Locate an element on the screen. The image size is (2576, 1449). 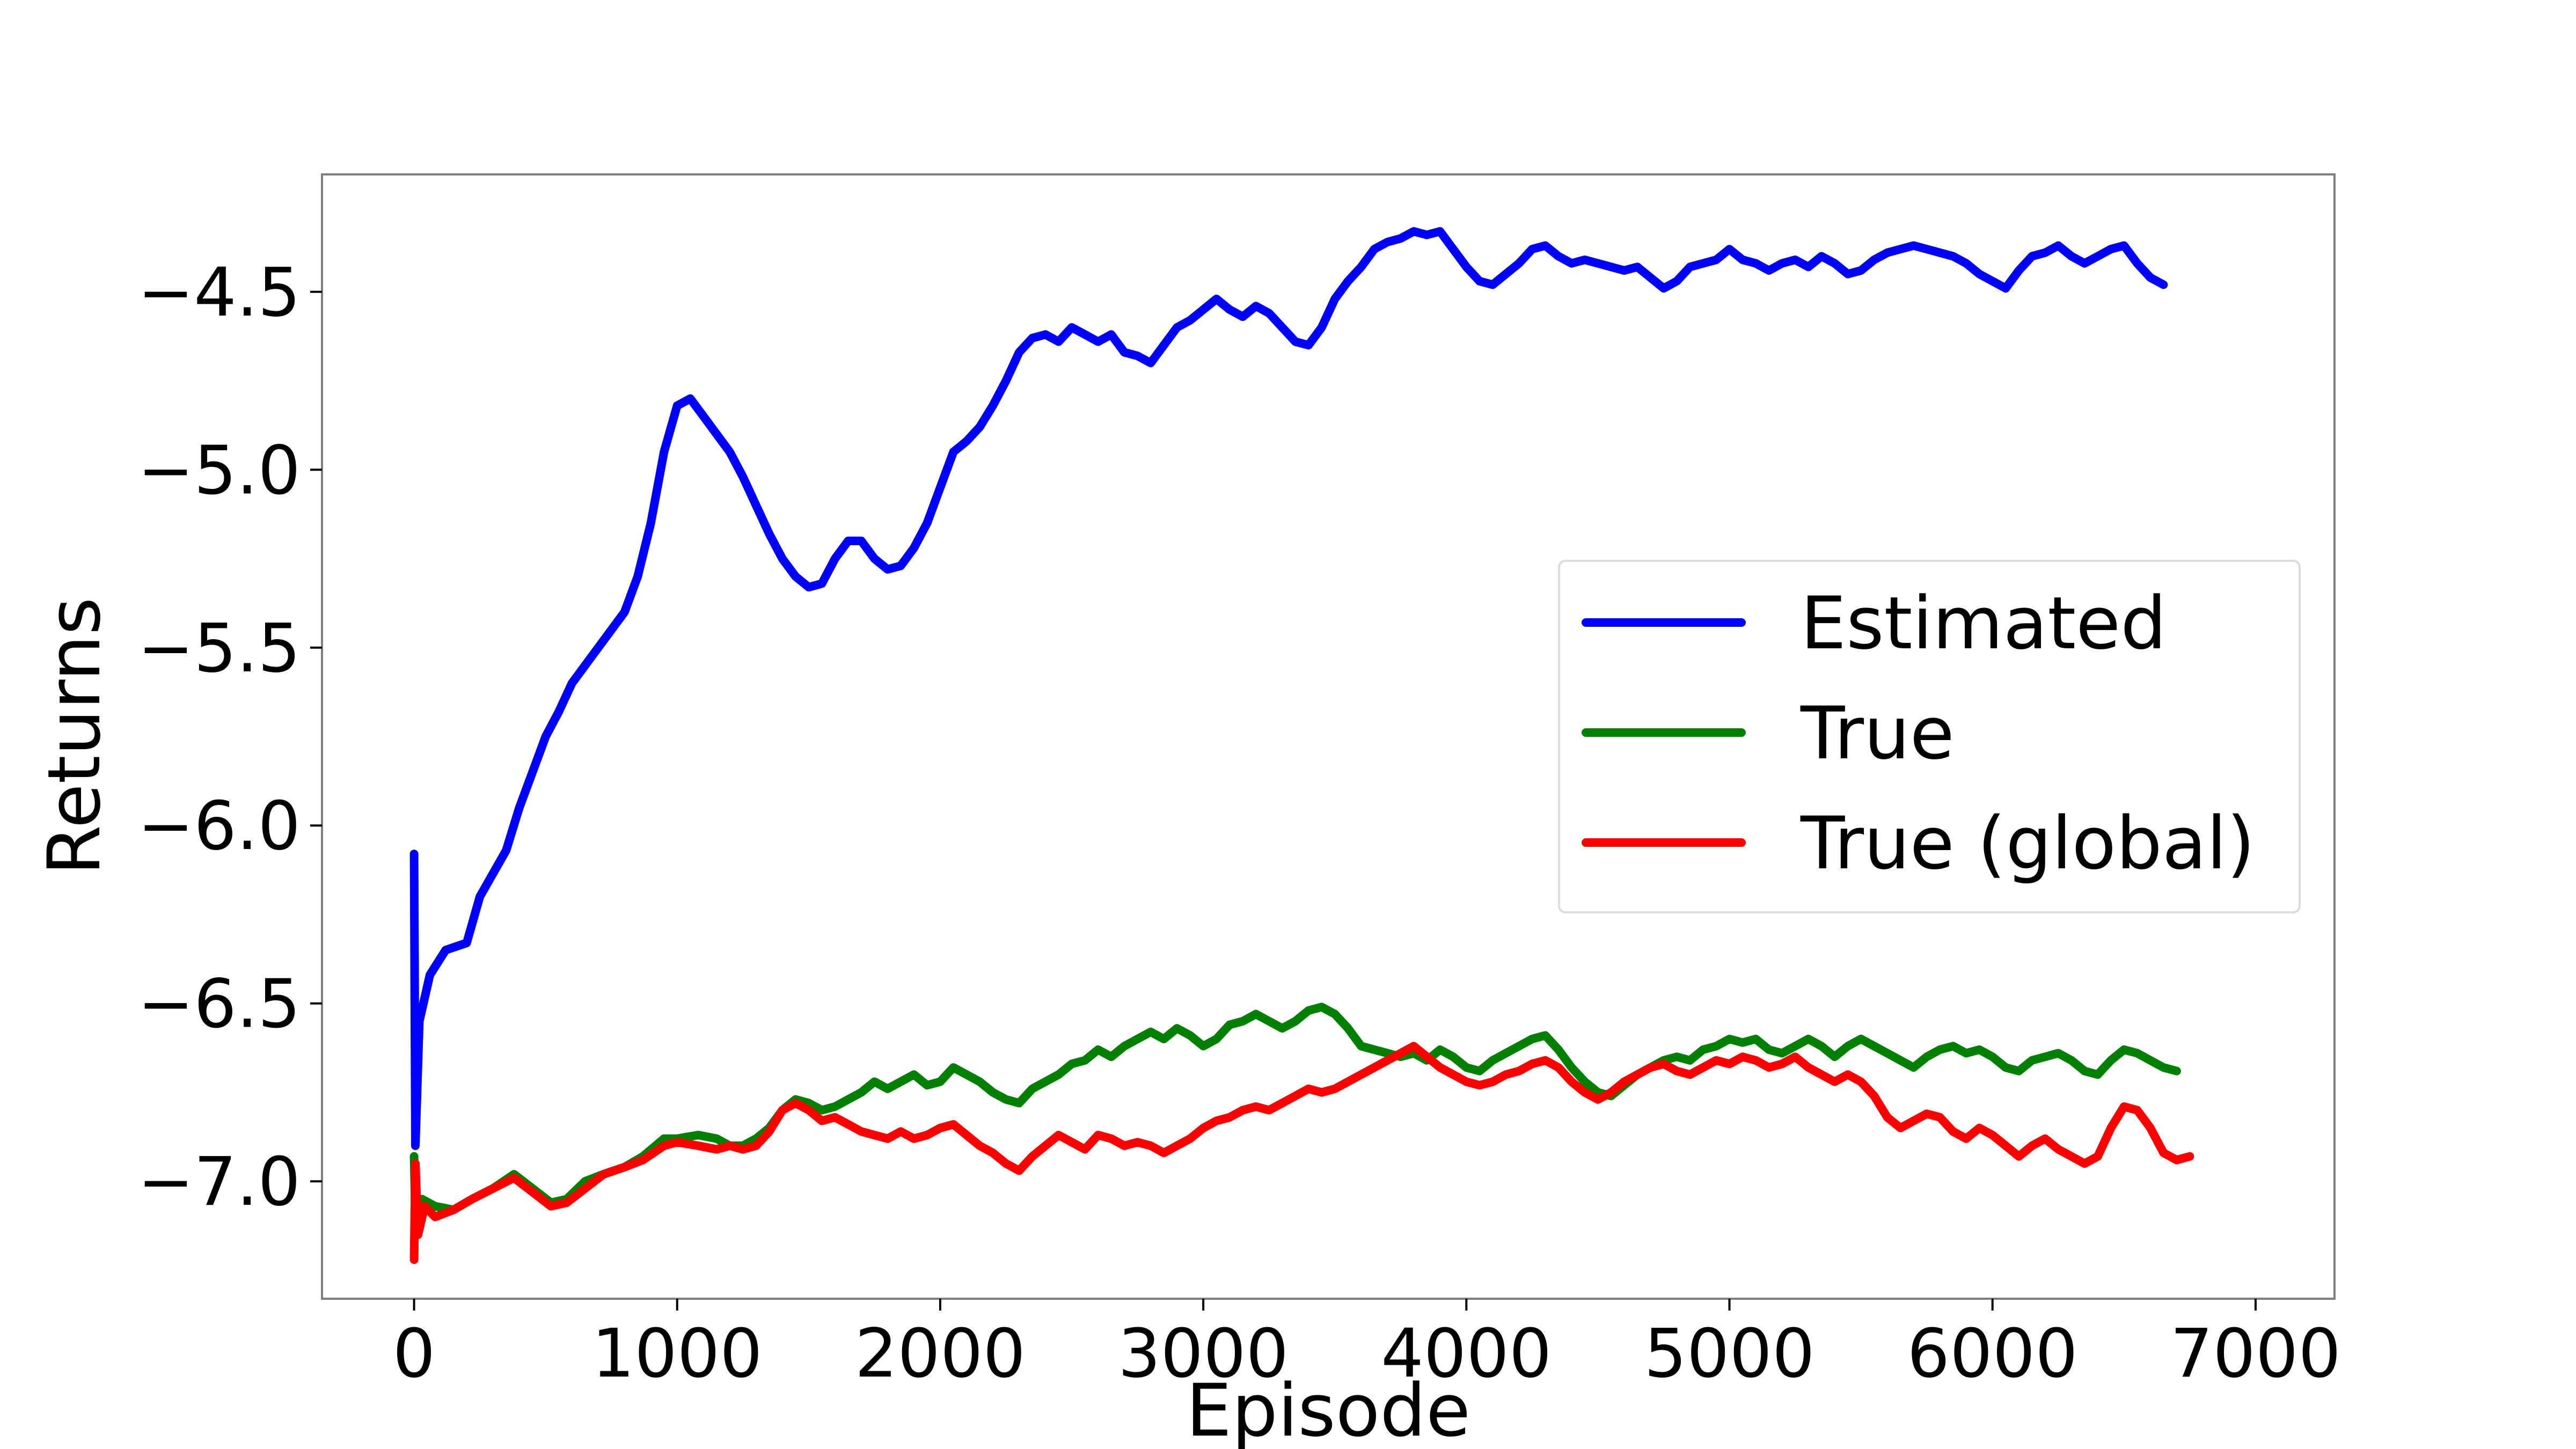
x-tick-label: 3000 is located at coordinates (1203, 1354).